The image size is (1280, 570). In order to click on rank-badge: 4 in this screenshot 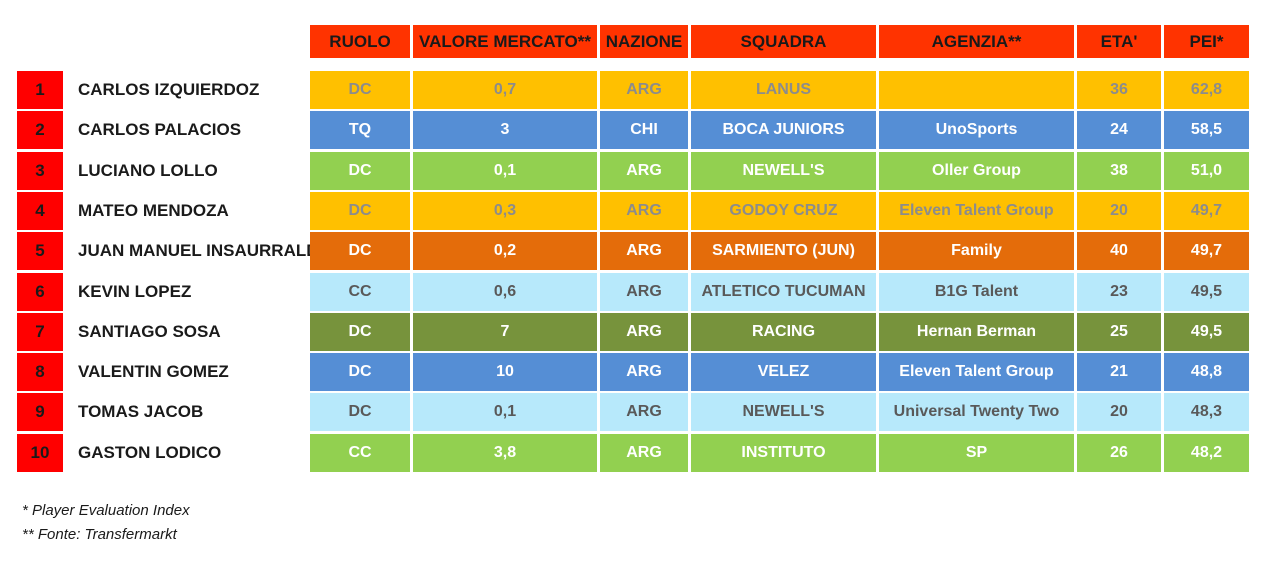, I will do `click(40, 211)`.